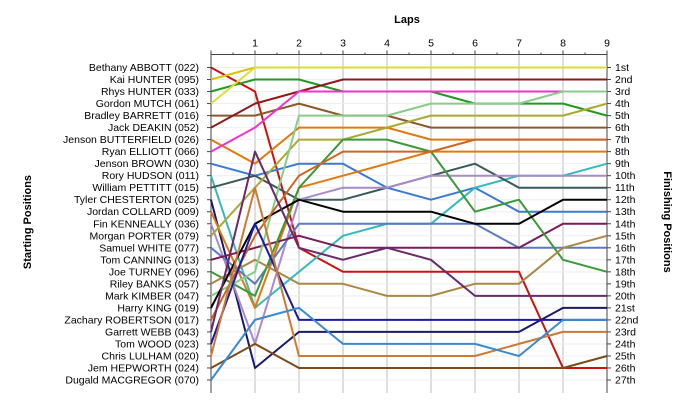 The height and width of the screenshot is (405, 700). What do you see at coordinates (141, 116) in the screenshot?
I see `starting-label: Bradley BARRETT (016)` at bounding box center [141, 116].